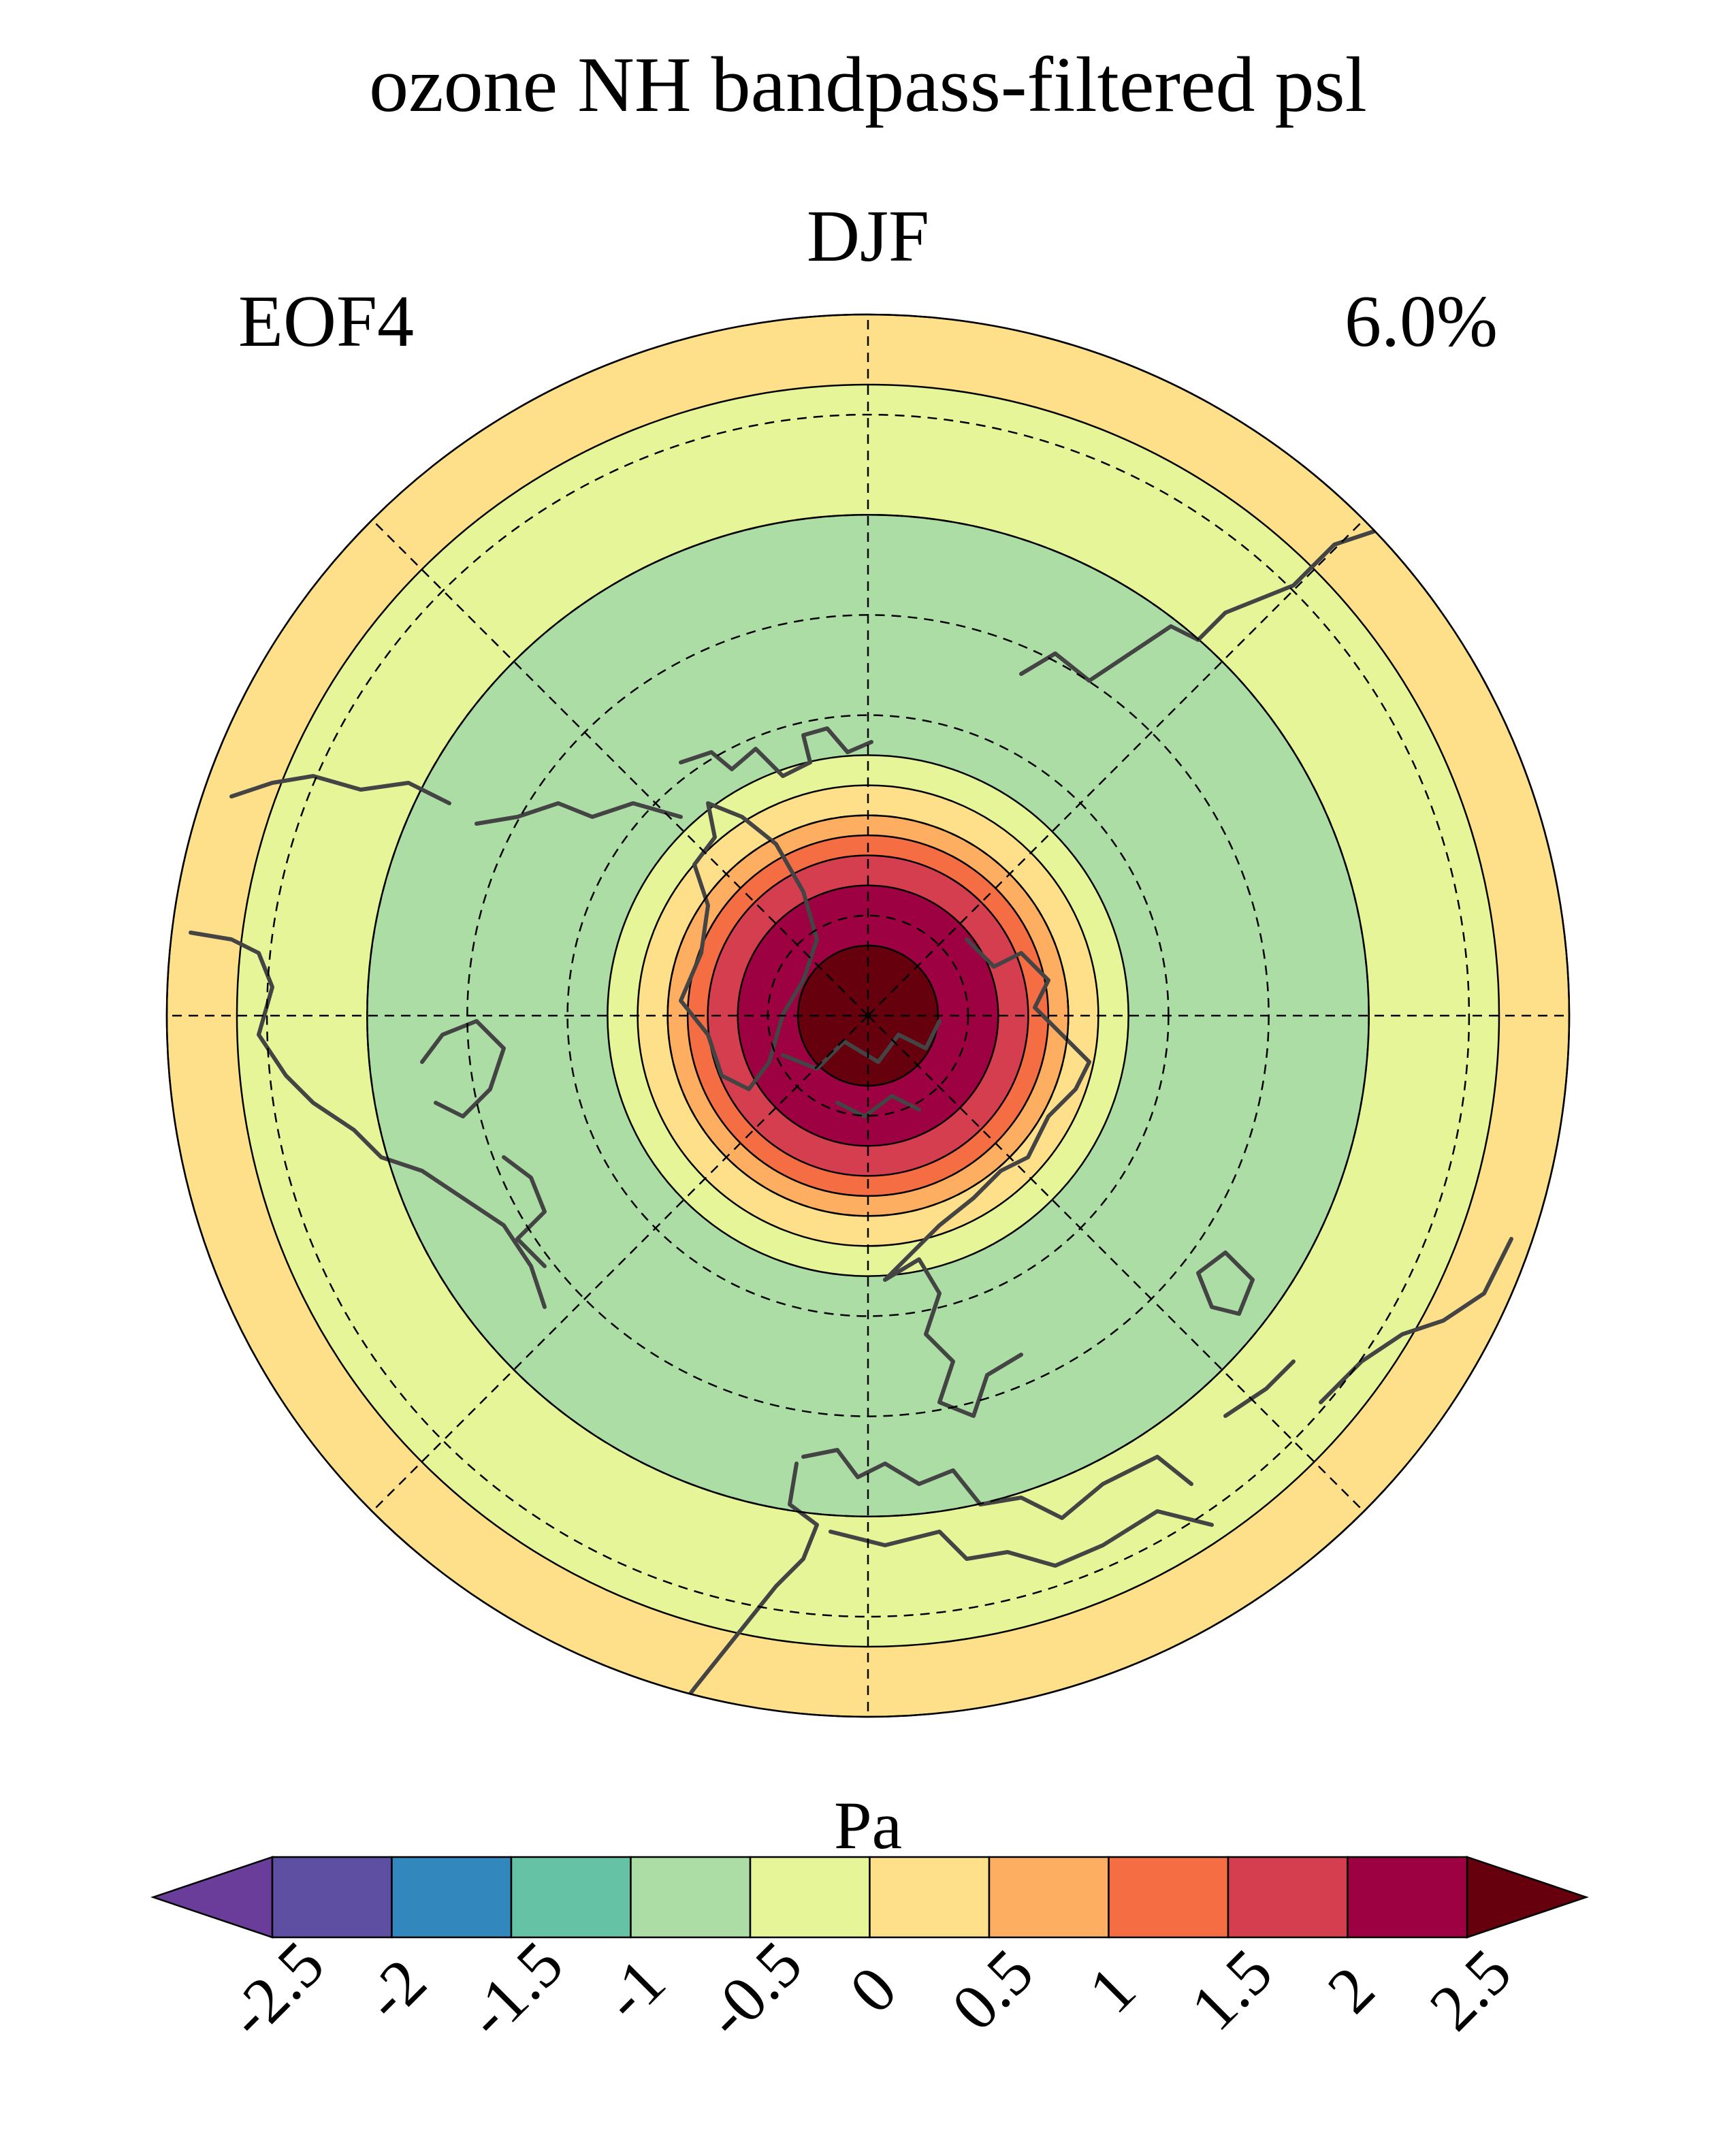  Describe the element at coordinates (395, 1989) in the screenshot. I see `colorbar-tick-label: -2` at that location.